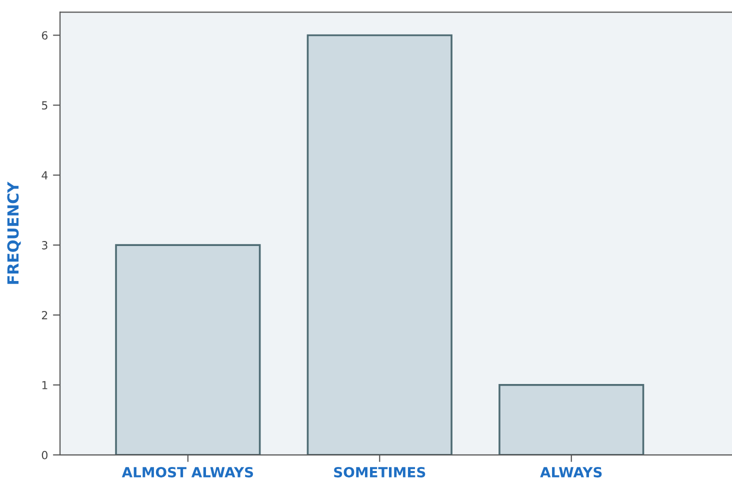 This screenshot has width=732, height=486. Describe the element at coordinates (571, 472) in the screenshot. I see `x-tick-label: ALWAYS` at that location.